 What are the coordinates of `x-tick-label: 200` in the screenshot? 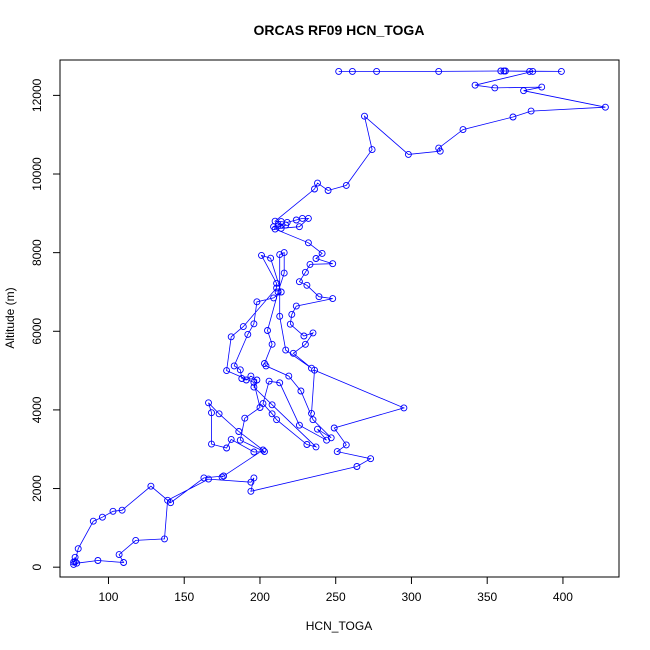 It's located at (260, 597).